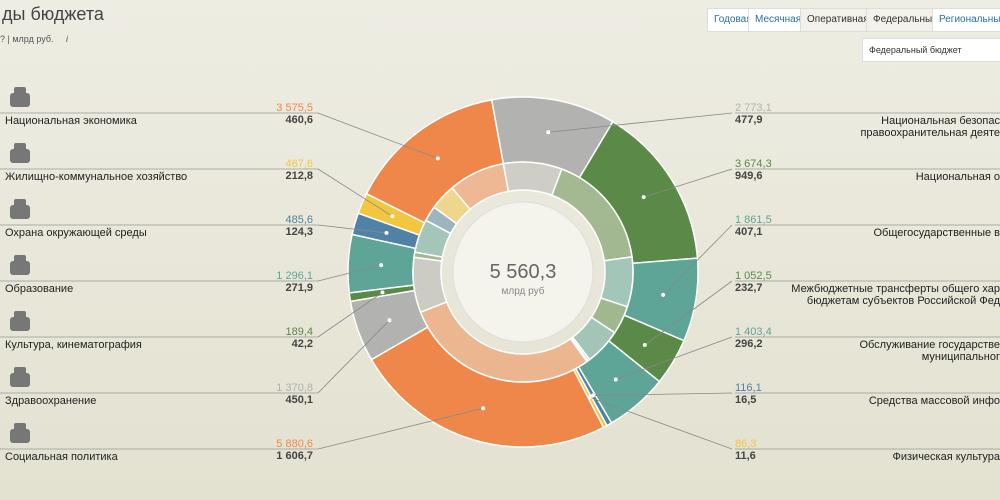 This screenshot has width=1000, height=500. What do you see at coordinates (966, 20) in the screenshot?
I see `tab: Региональны` at bounding box center [966, 20].